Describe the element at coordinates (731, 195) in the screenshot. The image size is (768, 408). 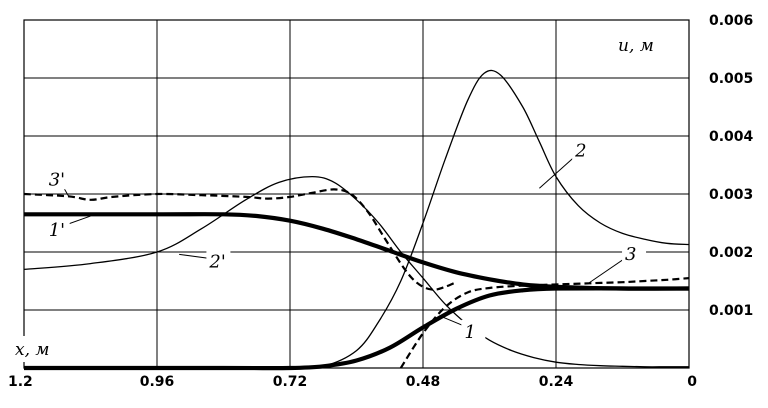
I see `y-tick-label: 0.003` at that location.